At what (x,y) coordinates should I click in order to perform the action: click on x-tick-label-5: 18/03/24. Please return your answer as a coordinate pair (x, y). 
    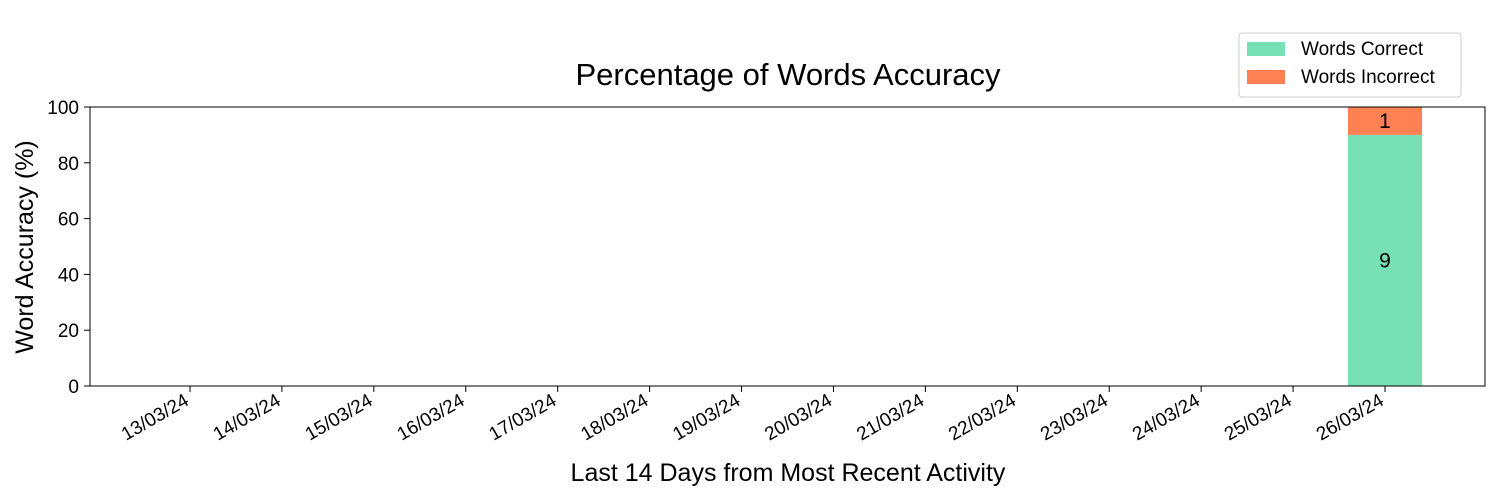
    Looking at the image, I should click on (615, 417).